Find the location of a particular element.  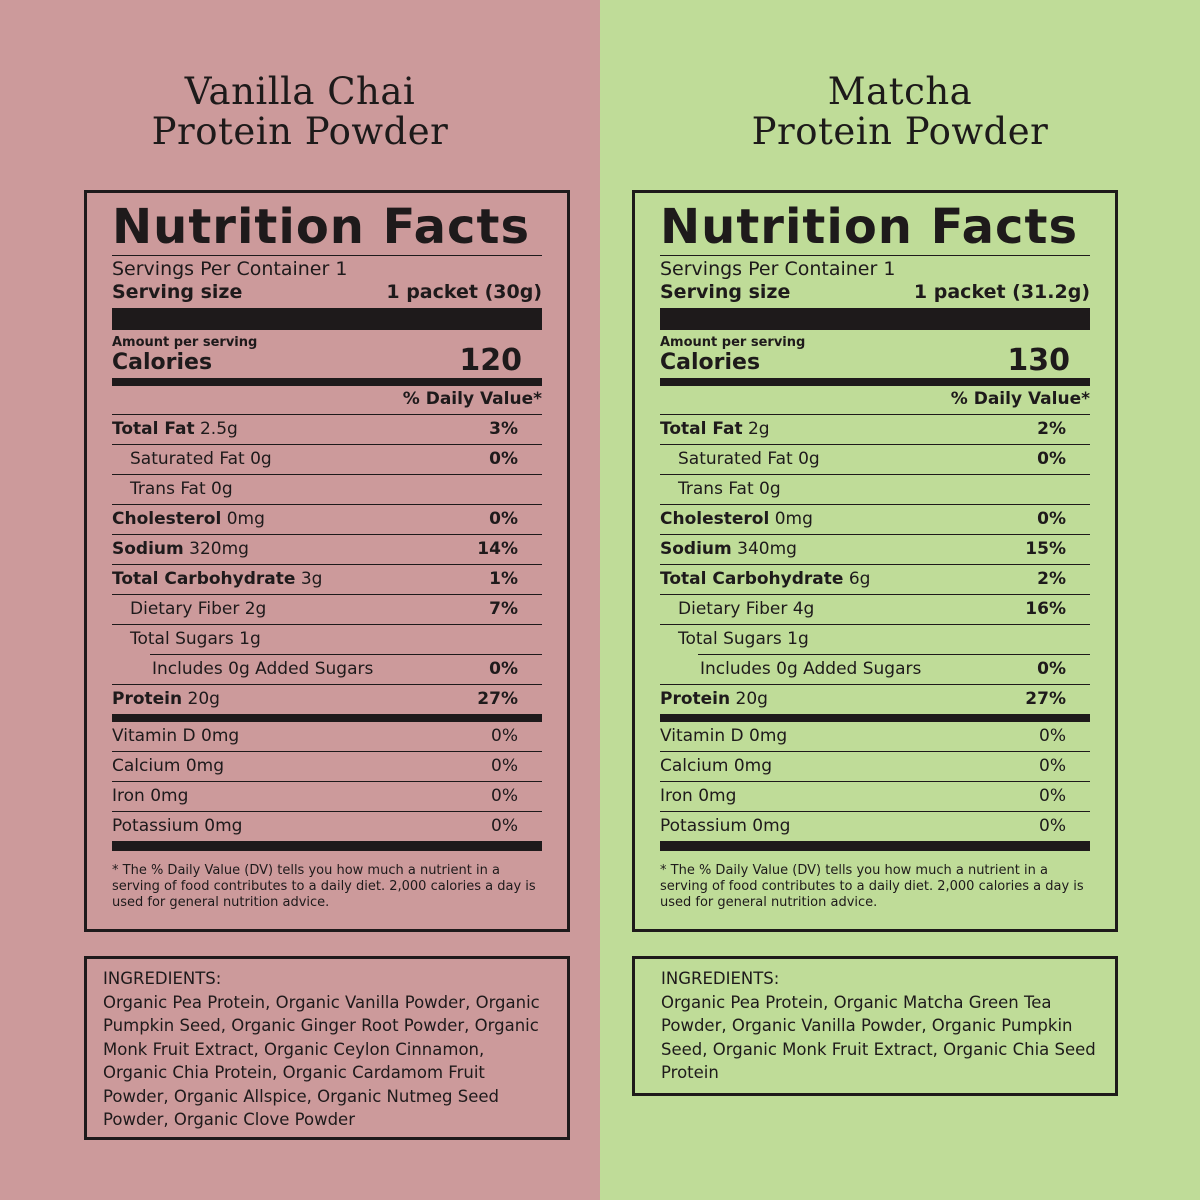

calories-value: 130 is located at coordinates (1038, 360).